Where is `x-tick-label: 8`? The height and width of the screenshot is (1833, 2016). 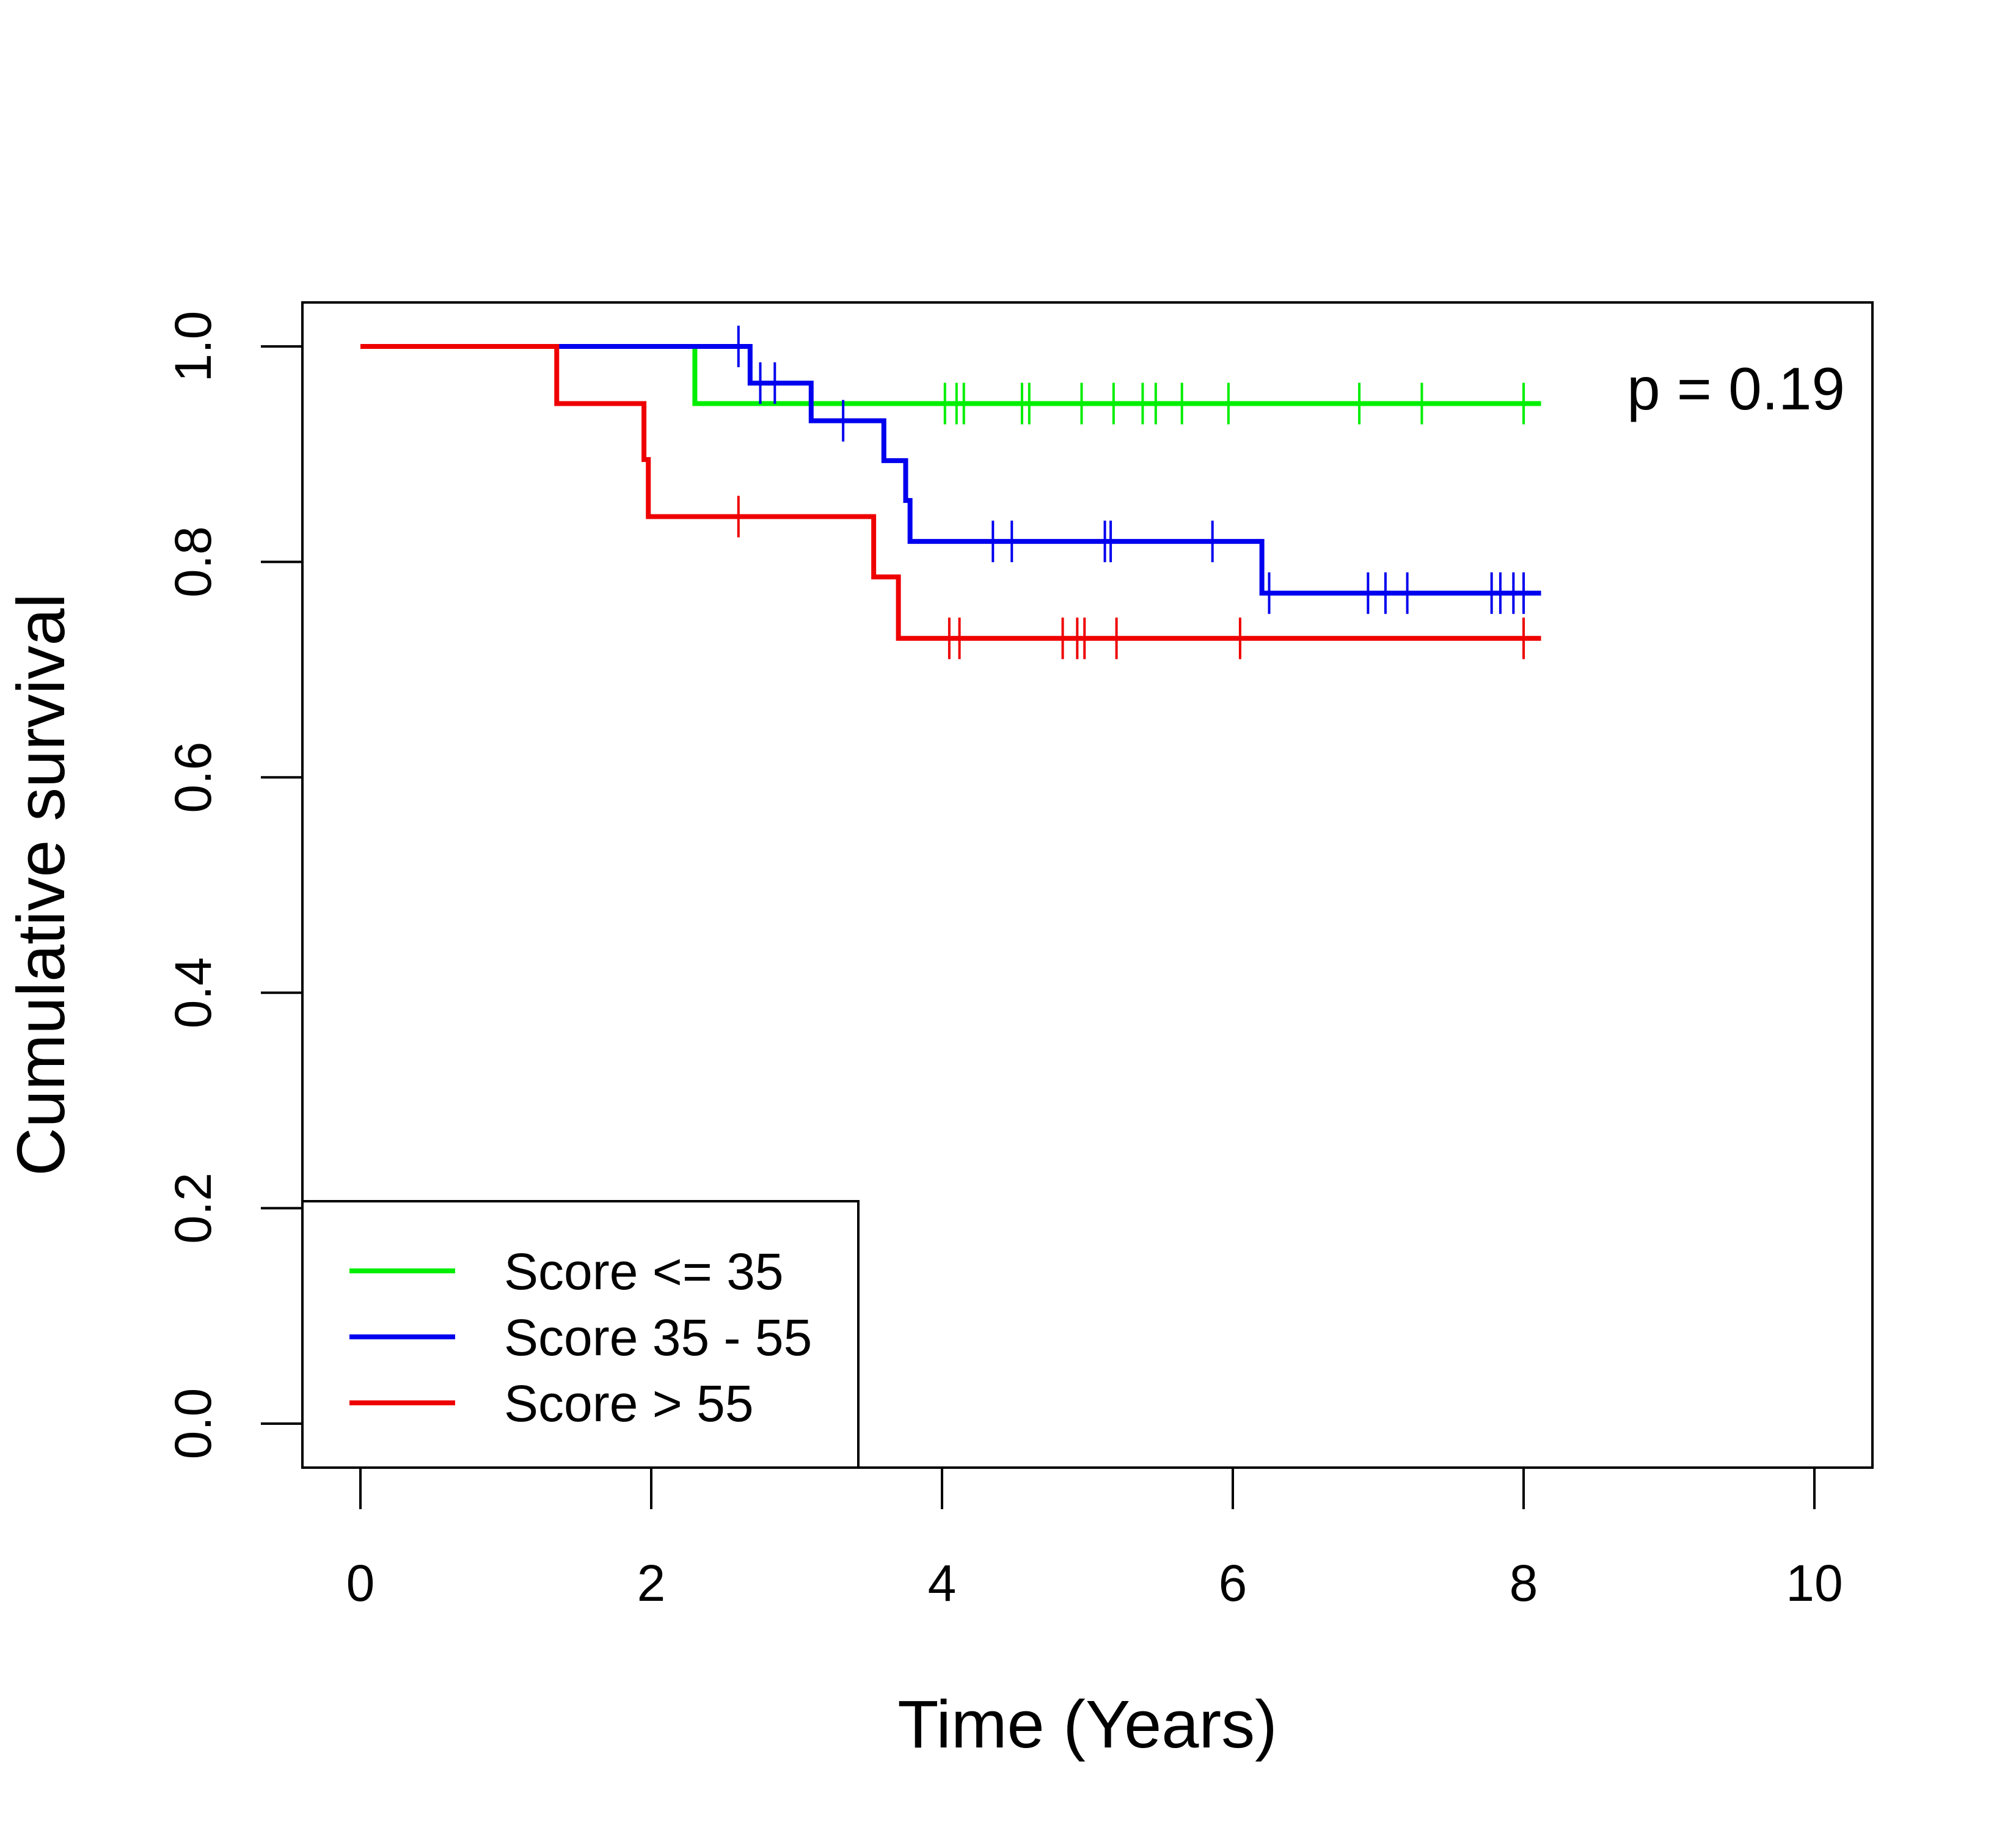 x-tick-label: 8 is located at coordinates (1524, 1583).